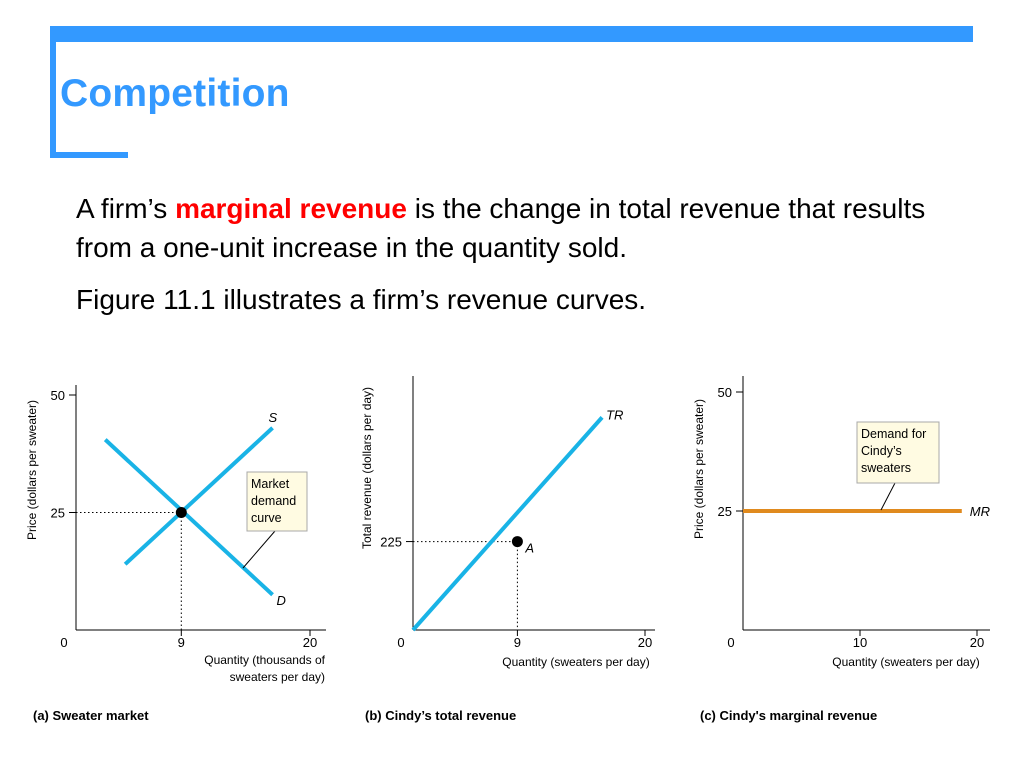 This screenshot has height=768, width=1024. I want to click on x-tick-label: 10, so click(860, 642).